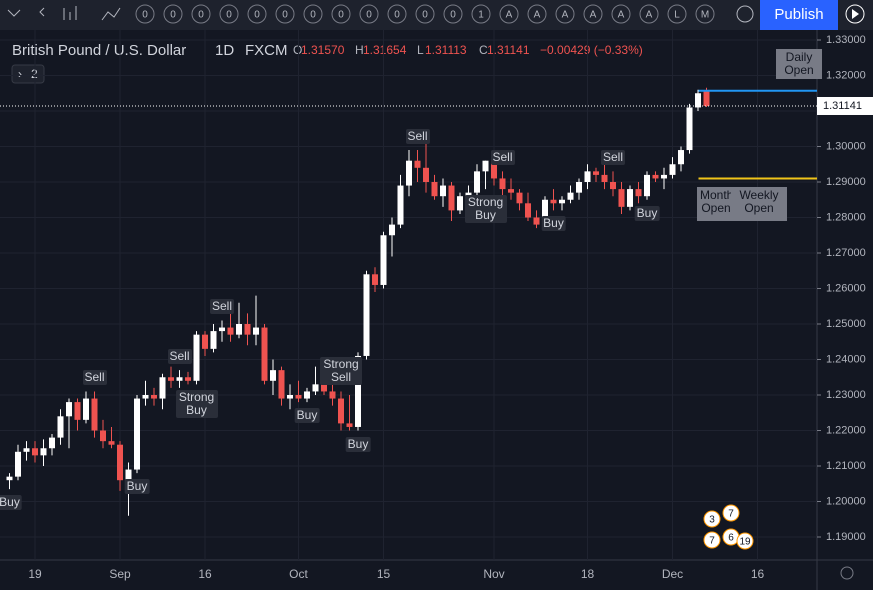 The width and height of the screenshot is (873, 590). I want to click on level-label: Monthly Open, so click(716, 204).